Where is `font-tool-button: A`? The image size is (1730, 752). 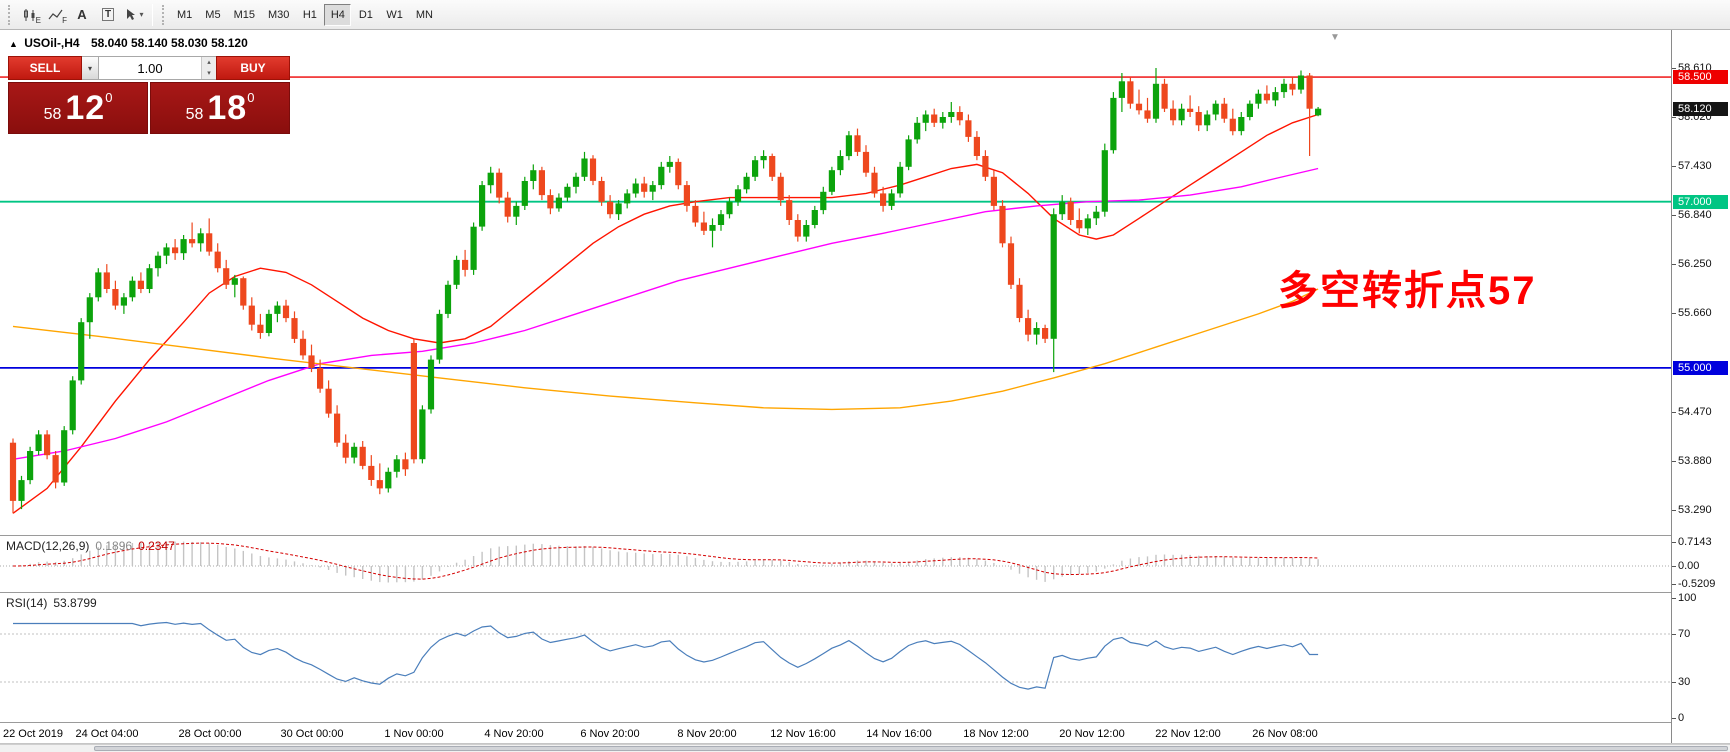 font-tool-button: A is located at coordinates (82, 15).